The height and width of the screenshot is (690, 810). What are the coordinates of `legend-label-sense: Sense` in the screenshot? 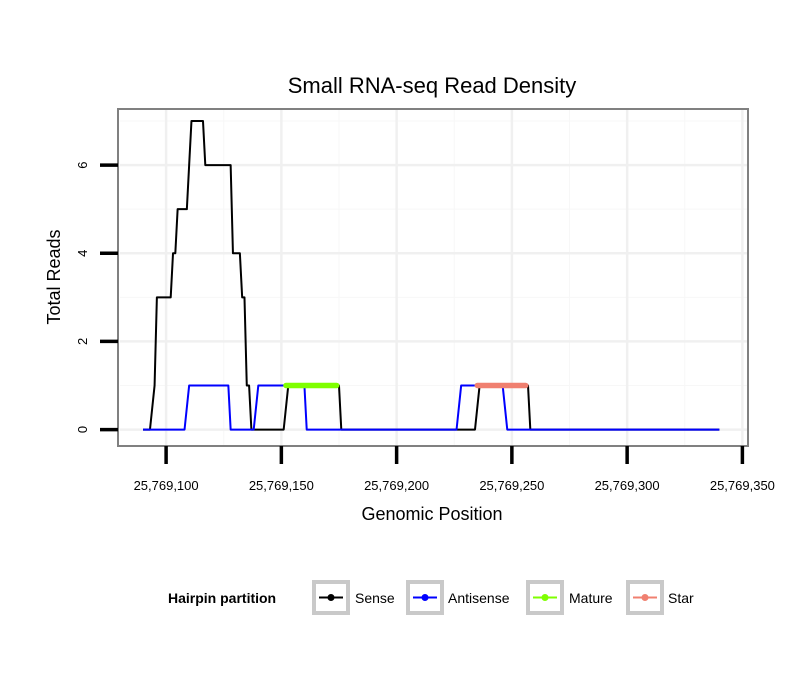 It's located at (375, 598).